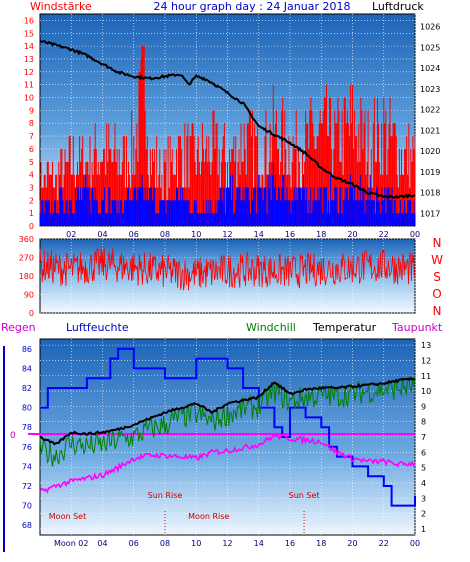 Image resolution: width=470 pixels, height=562 pixels. I want to click on series-windrichtung, so click(227, 268).